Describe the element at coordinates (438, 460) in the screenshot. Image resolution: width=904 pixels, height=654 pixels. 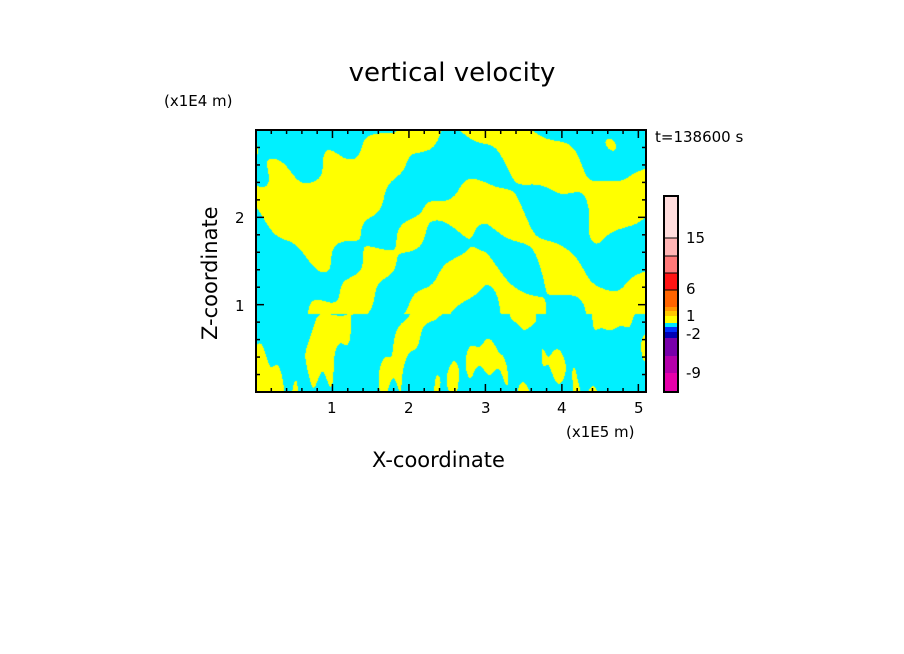
I see `x-axis-label: X-coordinate` at that location.